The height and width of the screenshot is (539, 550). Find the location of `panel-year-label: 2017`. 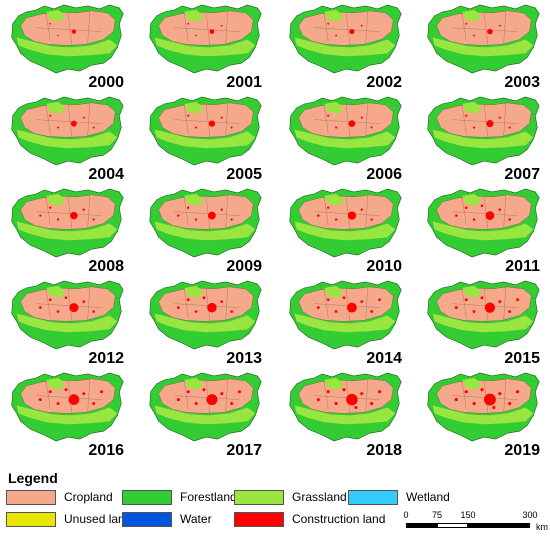

panel-year-label: 2017 is located at coordinates (244, 450).